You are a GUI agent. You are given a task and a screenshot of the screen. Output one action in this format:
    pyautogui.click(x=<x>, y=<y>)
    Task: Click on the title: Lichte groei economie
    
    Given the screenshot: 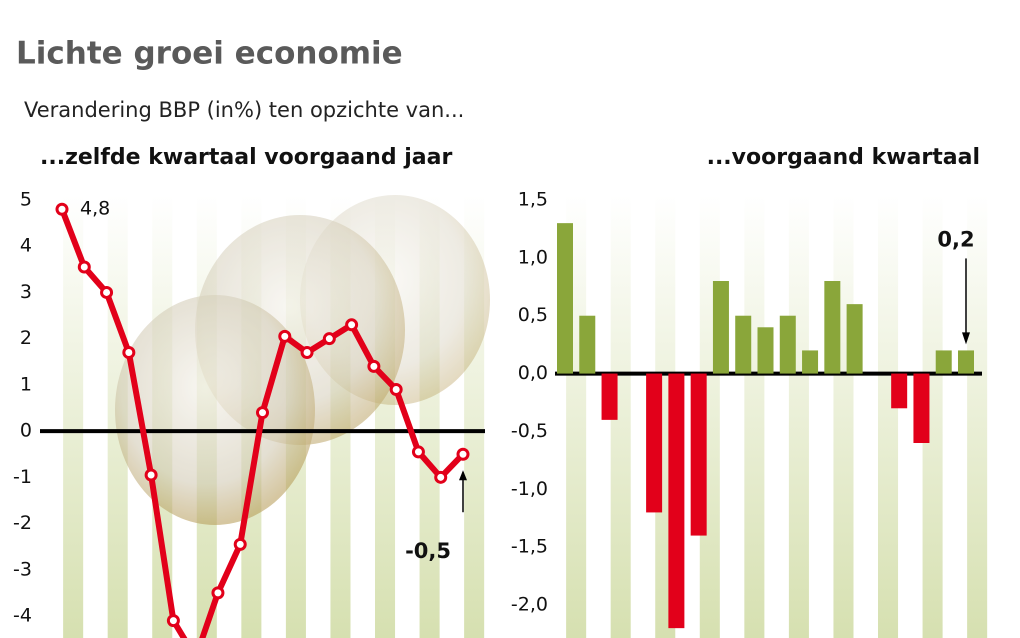 What is the action you would take?
    pyautogui.click(x=209, y=54)
    